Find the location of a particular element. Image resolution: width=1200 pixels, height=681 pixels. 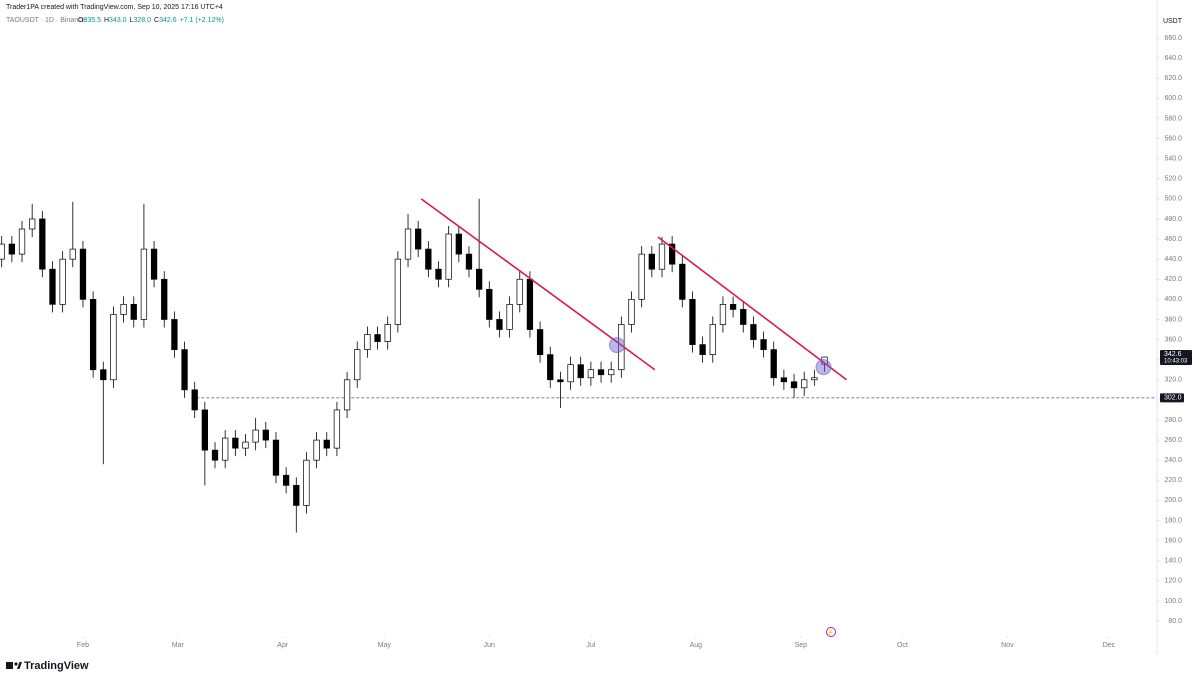

x-tick-label: Dec is located at coordinates (1109, 645).